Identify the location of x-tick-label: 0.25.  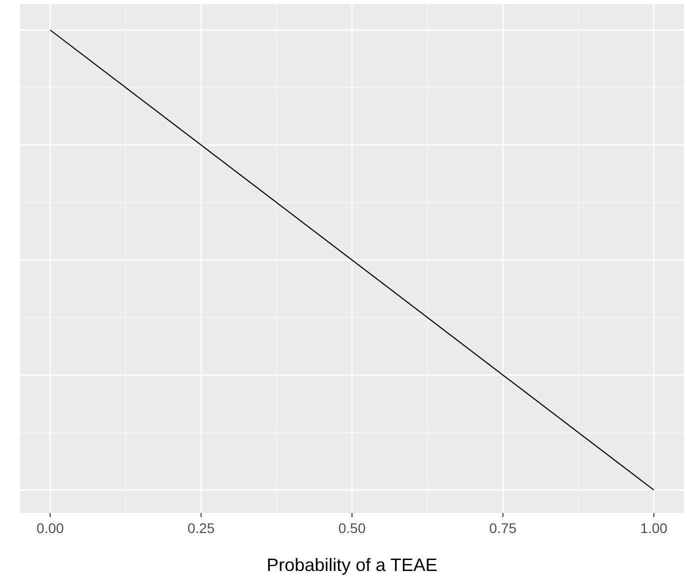
(201, 528).